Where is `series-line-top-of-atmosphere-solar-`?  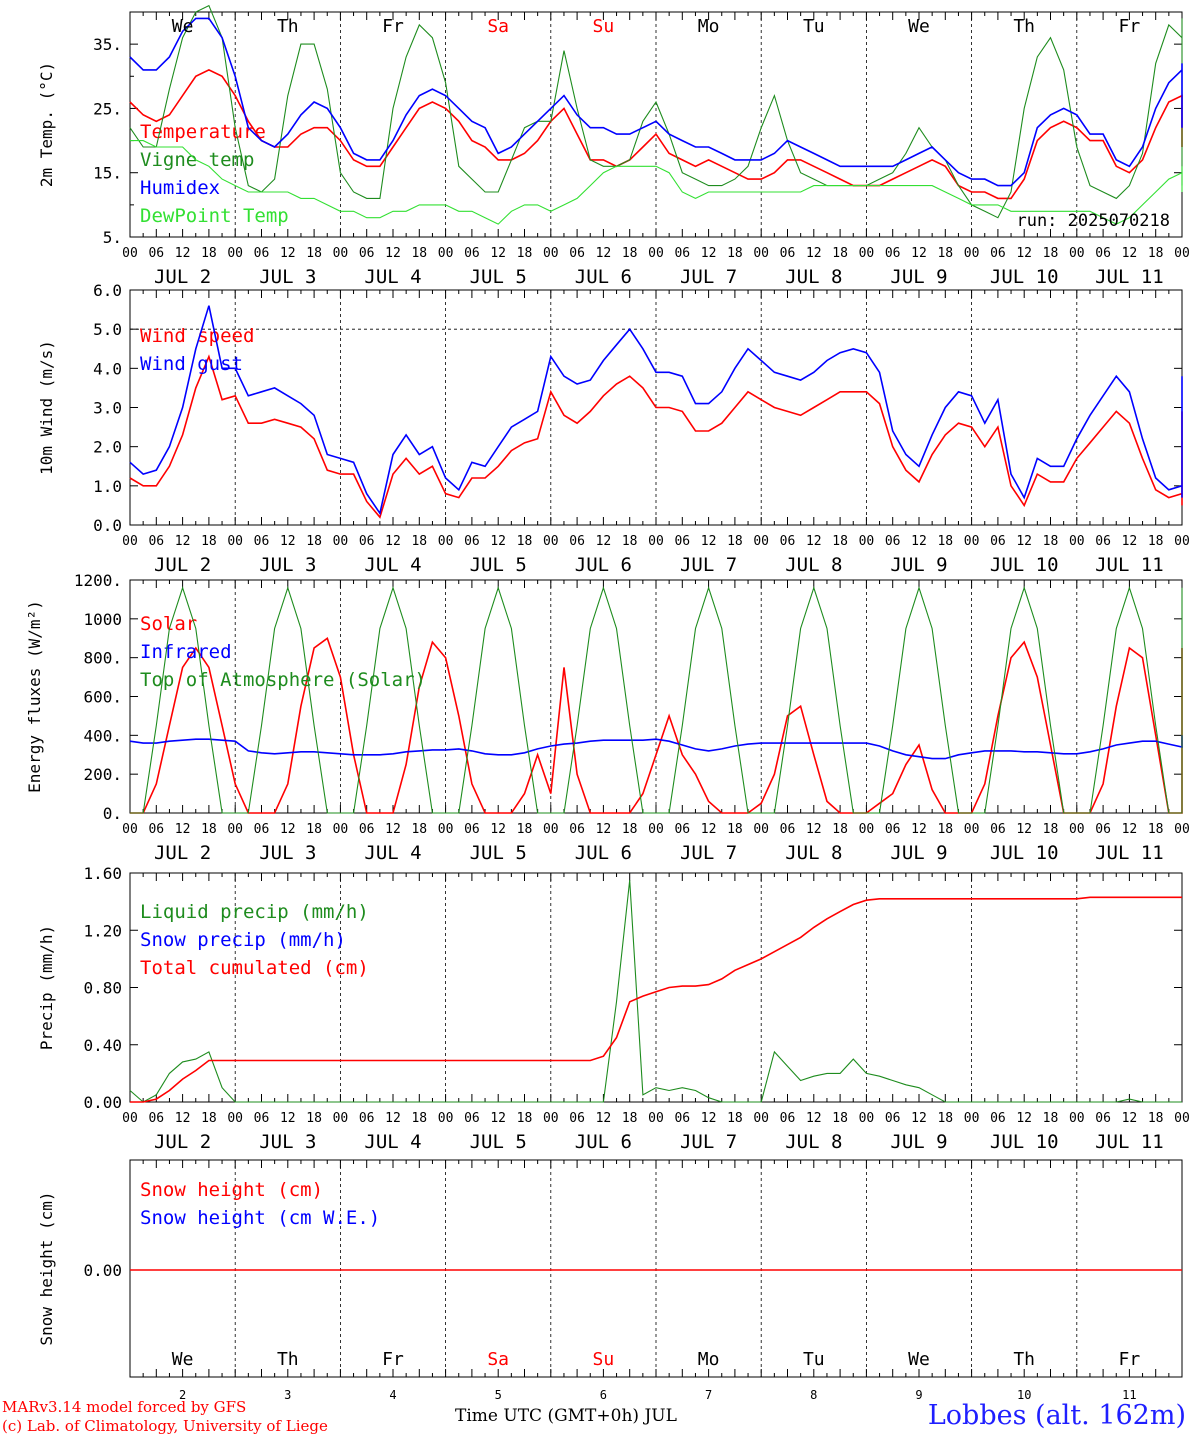
series-line-top-of-atmosphere-solar- is located at coordinates (656, 700).